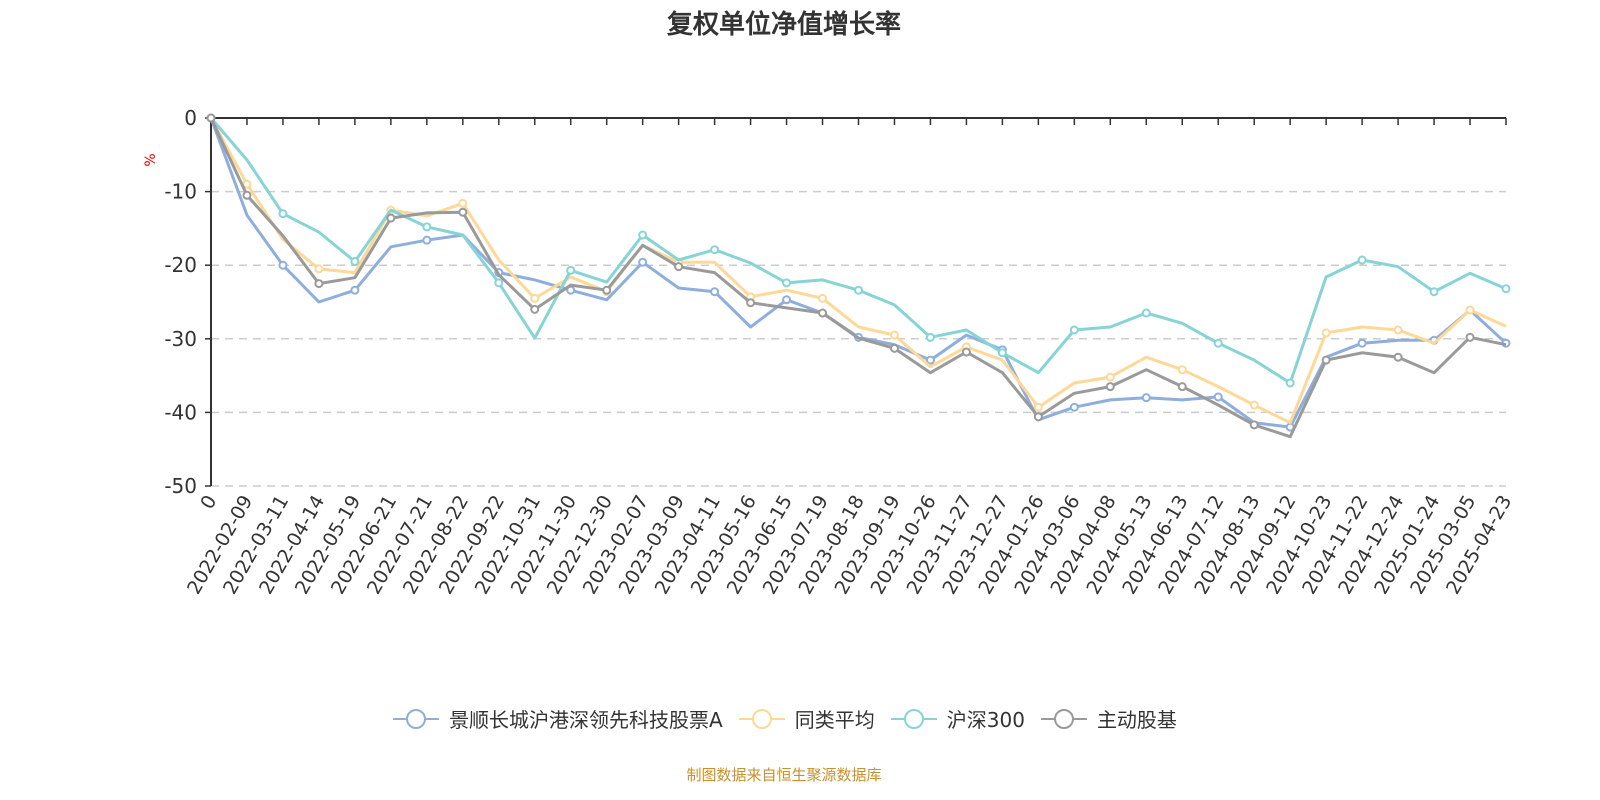  What do you see at coordinates (180, 265) in the screenshot?
I see `y-tick-label: -20` at bounding box center [180, 265].